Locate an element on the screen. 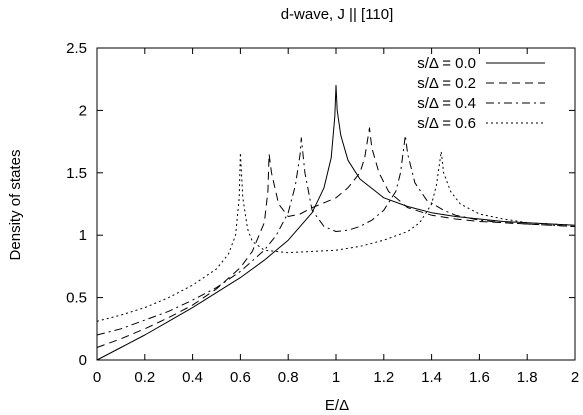 This screenshot has height=415, width=583. x-tick-label: 1 is located at coordinates (336, 377).